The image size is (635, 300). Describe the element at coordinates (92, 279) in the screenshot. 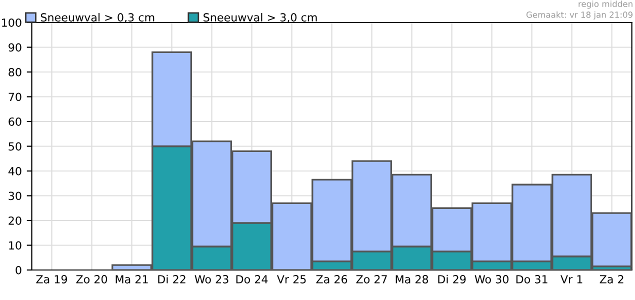

I see `x-tick-label: Zo 20` at that location.